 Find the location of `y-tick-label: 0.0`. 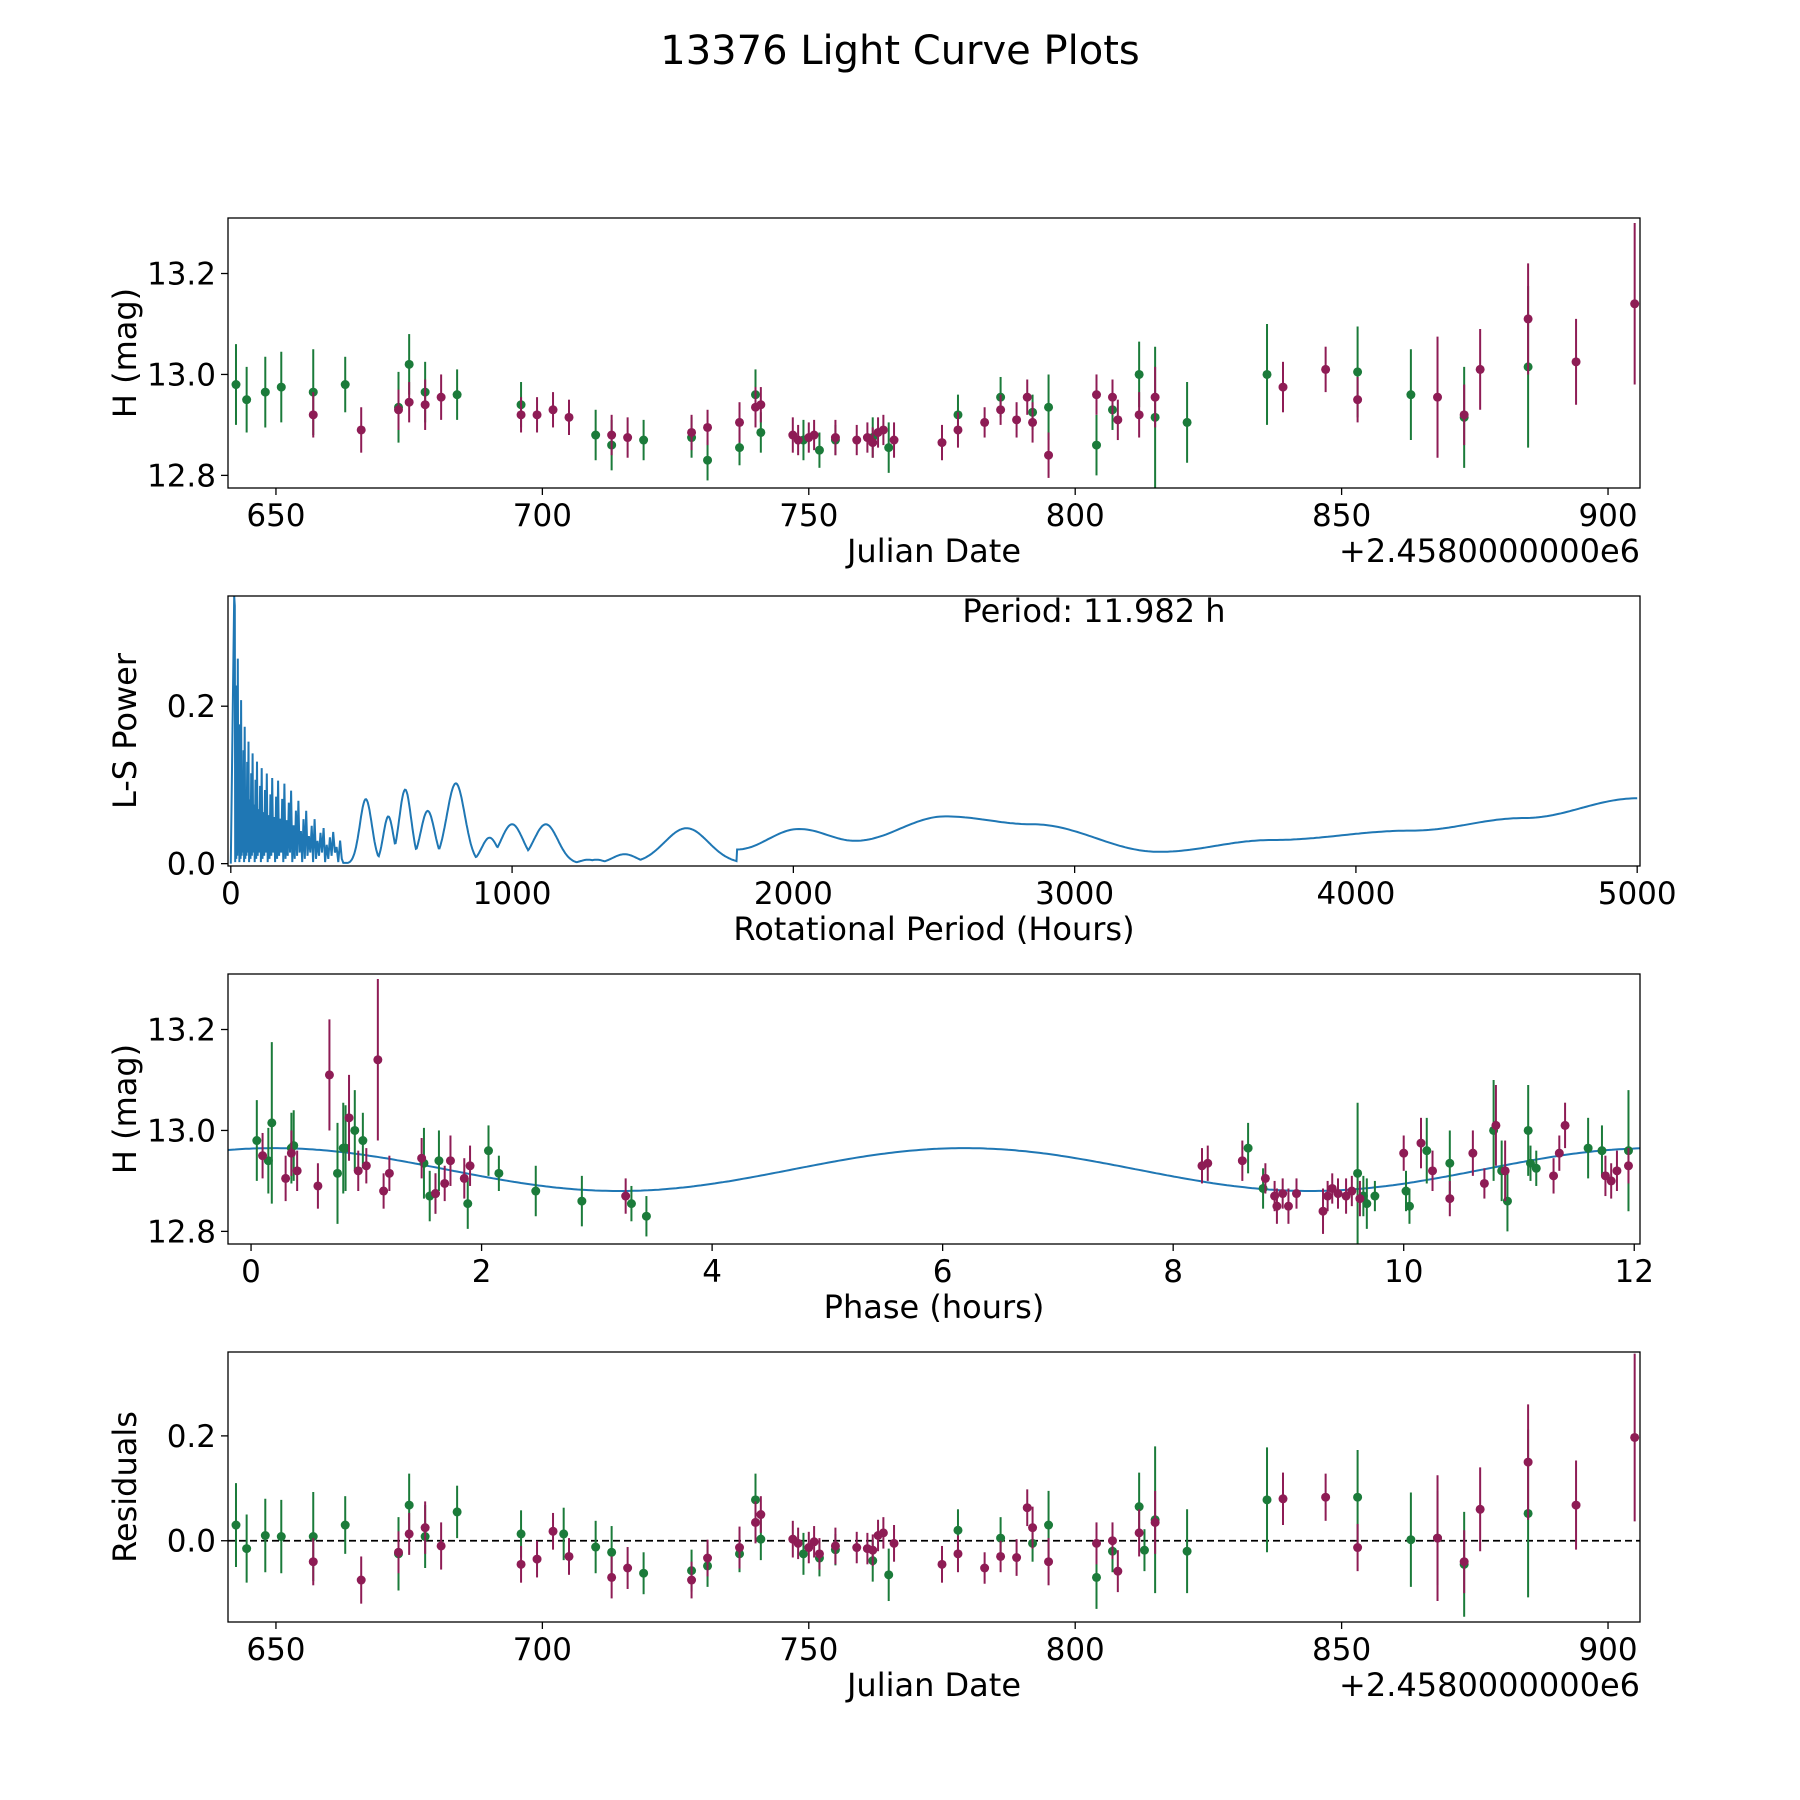

y-tick-label: 0.0 is located at coordinates (191, 865).